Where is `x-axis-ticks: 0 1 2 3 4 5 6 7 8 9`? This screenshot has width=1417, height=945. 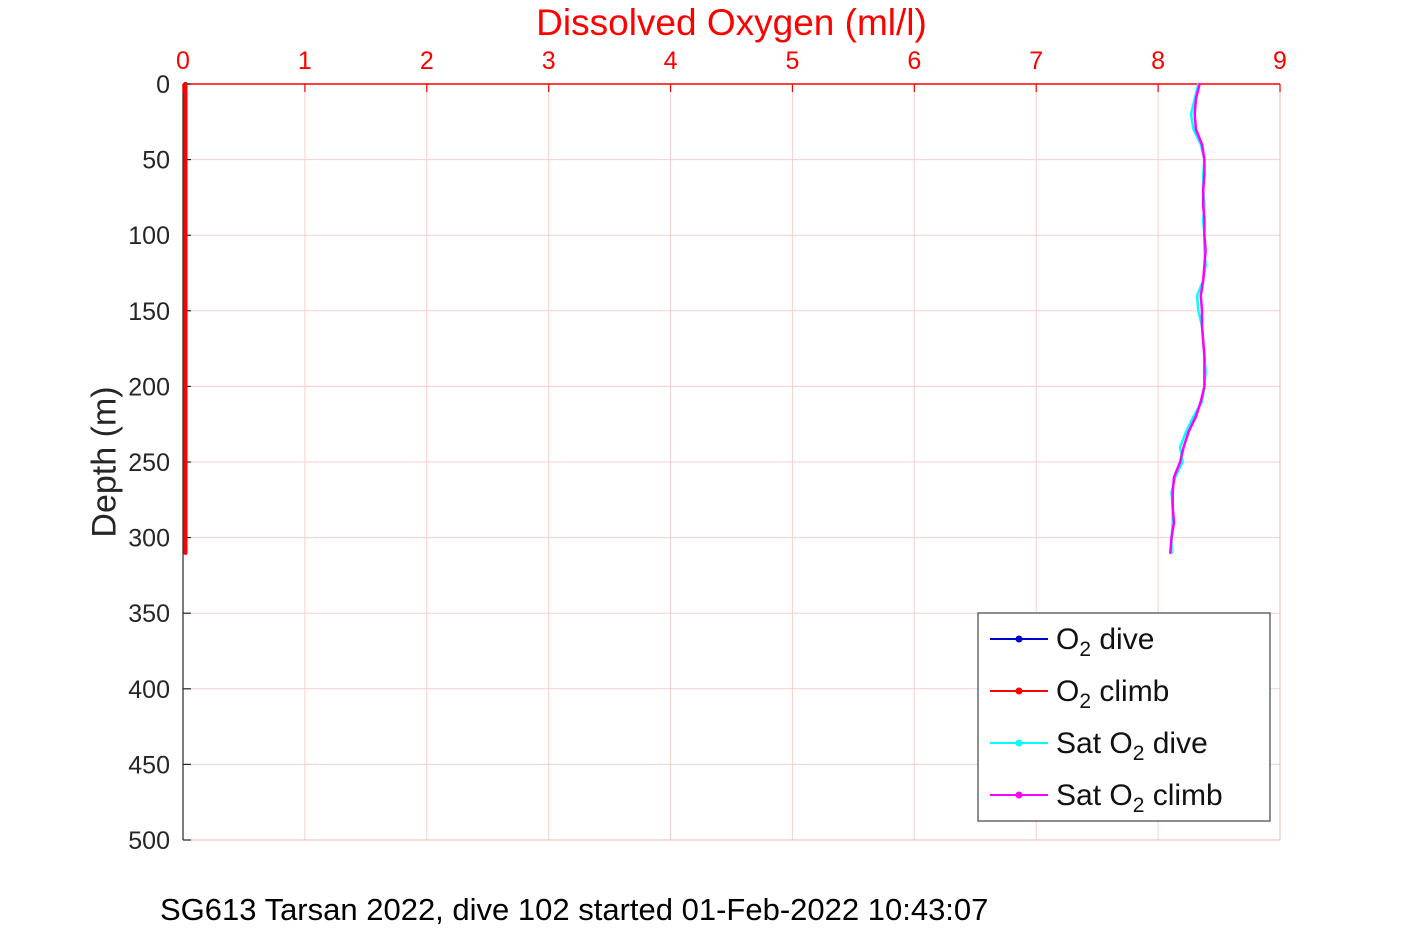 x-axis-ticks: 0 1 2 3 4 5 6 7 8 9 is located at coordinates (731, 69).